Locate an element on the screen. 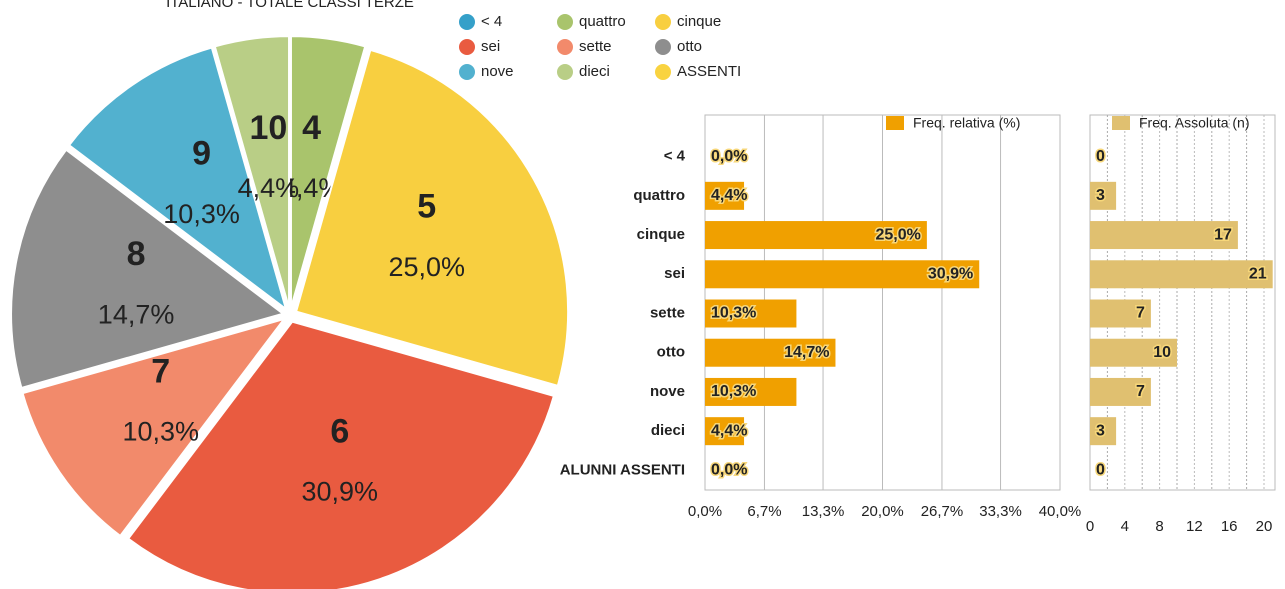  x-tick-label: 20 is located at coordinates (1264, 526).